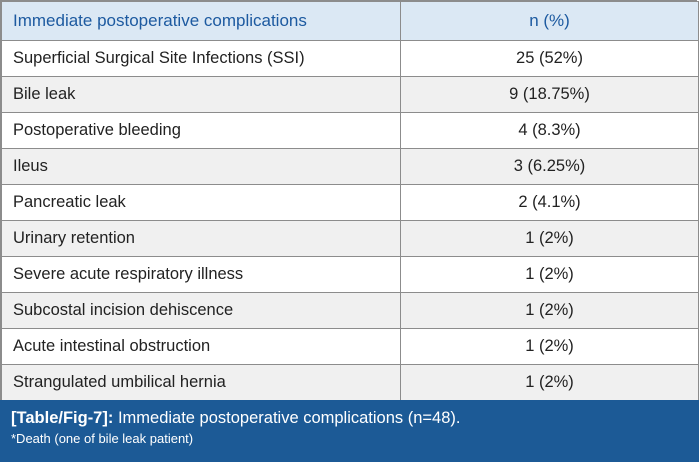  I want to click on count-cell: 3 (6.25%), so click(549, 166).